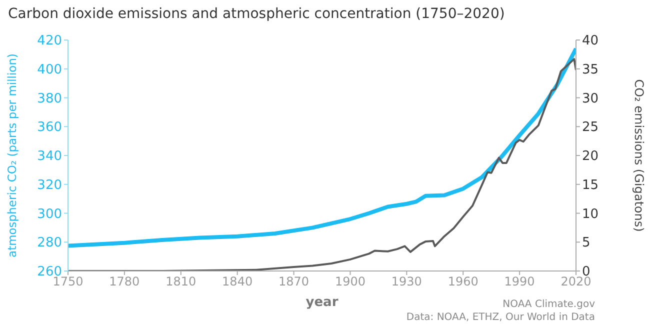  I want to click on y-tick-label: 400, so click(49, 70).